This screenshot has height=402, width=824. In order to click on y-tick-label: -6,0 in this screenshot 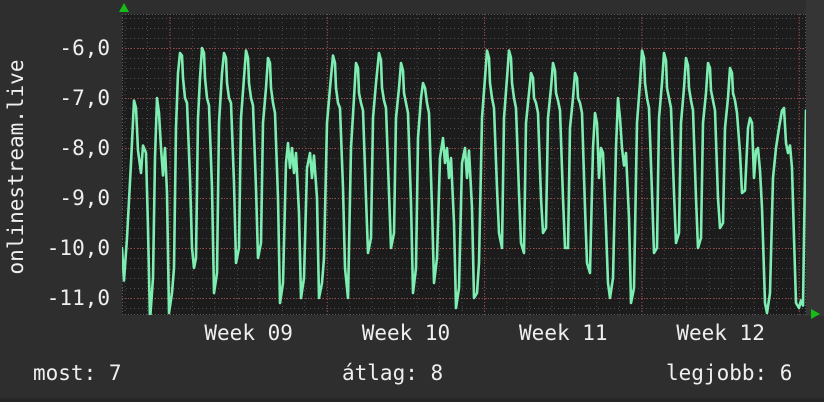, I will do `click(84, 48)`.